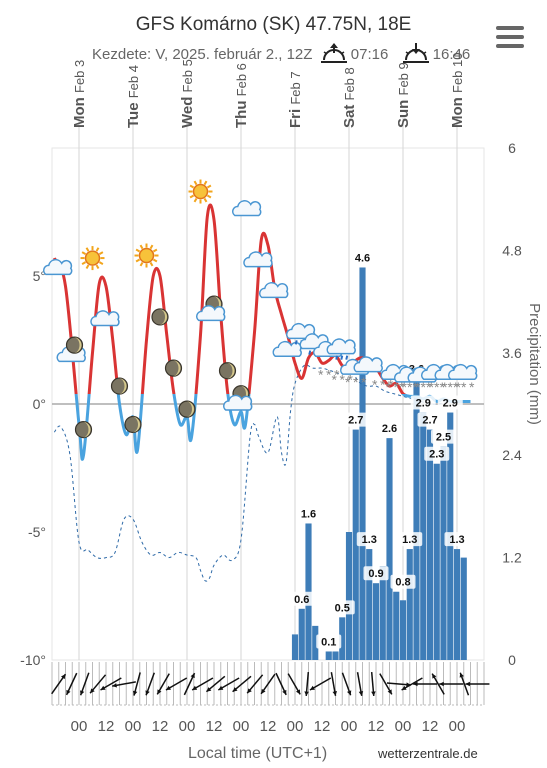  Describe the element at coordinates (342, 608) in the screenshot. I see `precip-label: 0.5` at that location.